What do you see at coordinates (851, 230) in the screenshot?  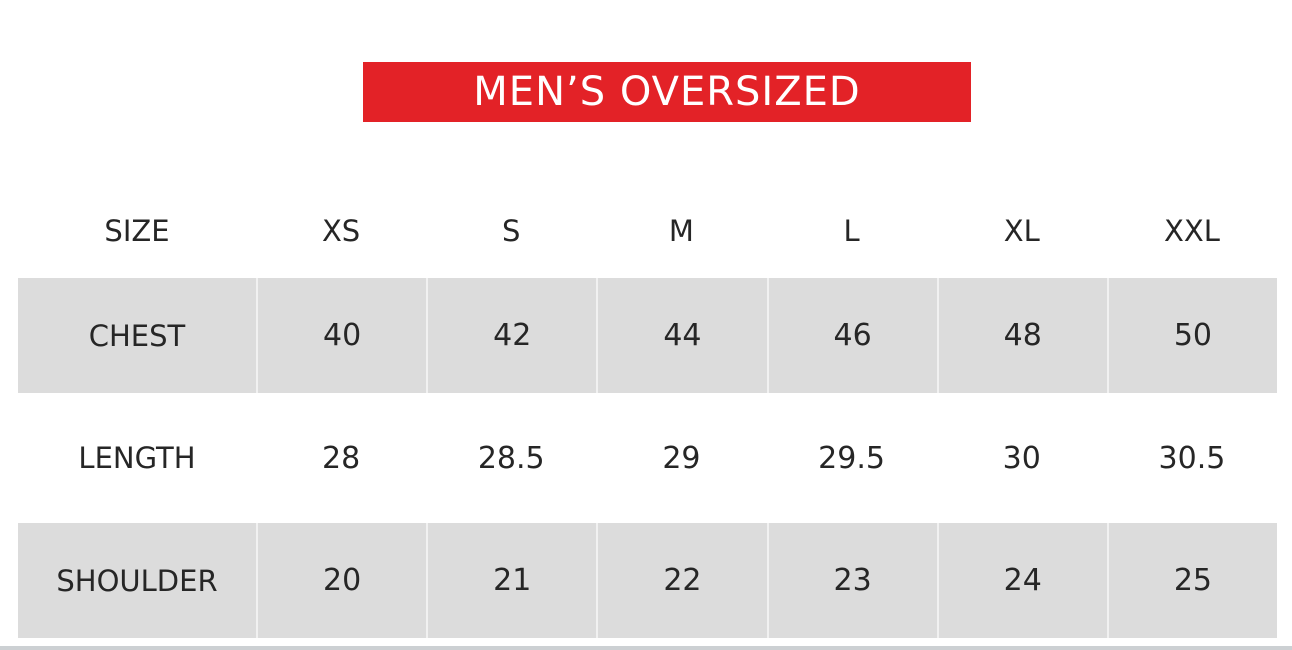 I see `column-header-l: L` at bounding box center [851, 230].